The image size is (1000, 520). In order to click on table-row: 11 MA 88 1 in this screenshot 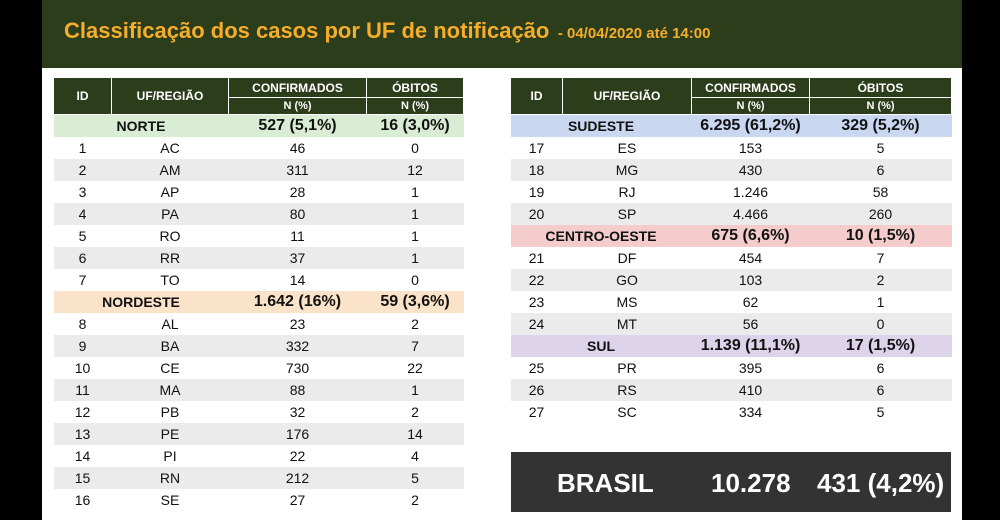, I will do `click(258, 389)`.